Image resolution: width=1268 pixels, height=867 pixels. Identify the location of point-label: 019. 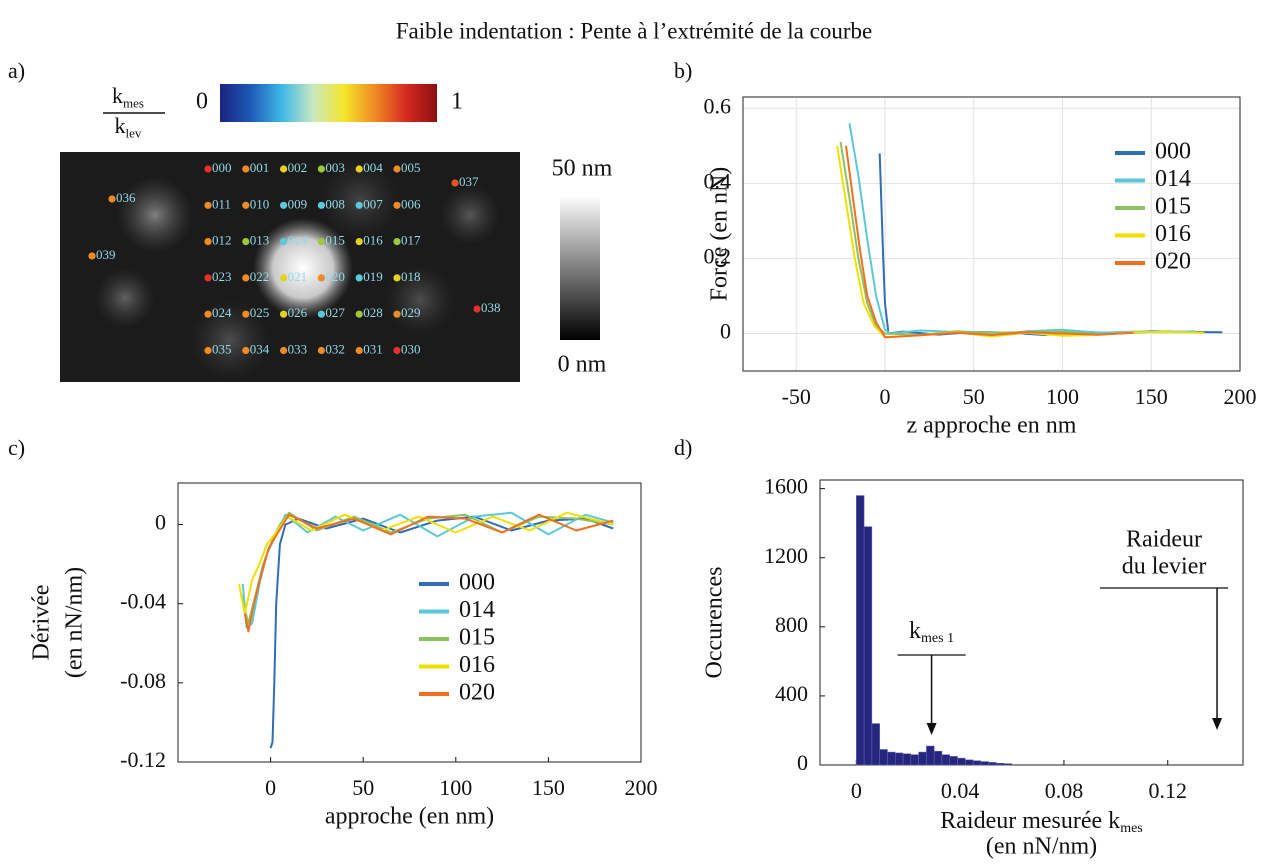
(373, 276).